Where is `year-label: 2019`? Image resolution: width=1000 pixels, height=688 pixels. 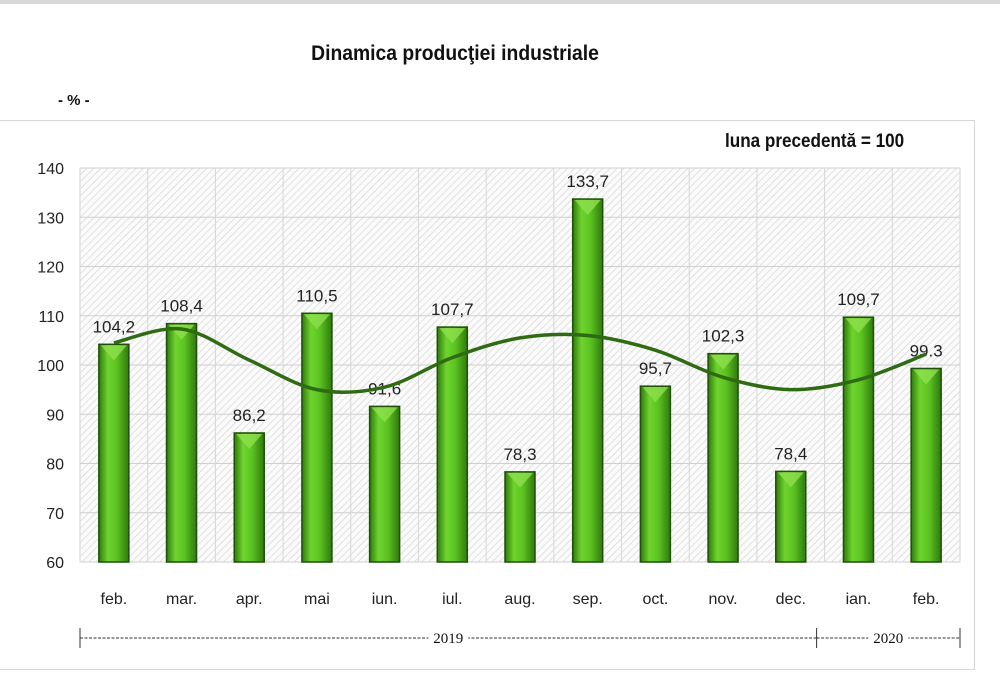
year-label: 2019 is located at coordinates (448, 639).